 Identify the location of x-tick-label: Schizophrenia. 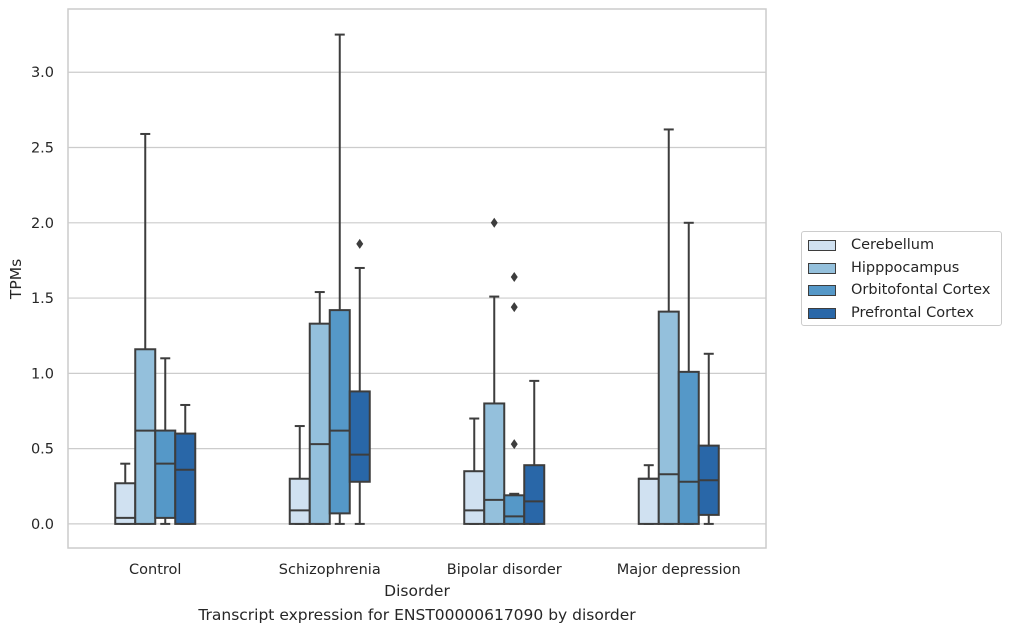
(330, 570).